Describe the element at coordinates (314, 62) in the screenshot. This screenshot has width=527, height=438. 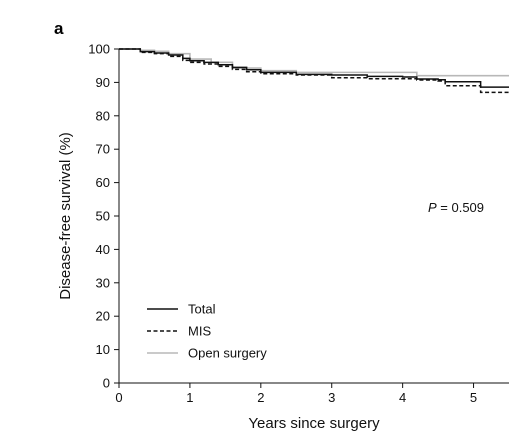
I see `series-line-open-surgery` at that location.